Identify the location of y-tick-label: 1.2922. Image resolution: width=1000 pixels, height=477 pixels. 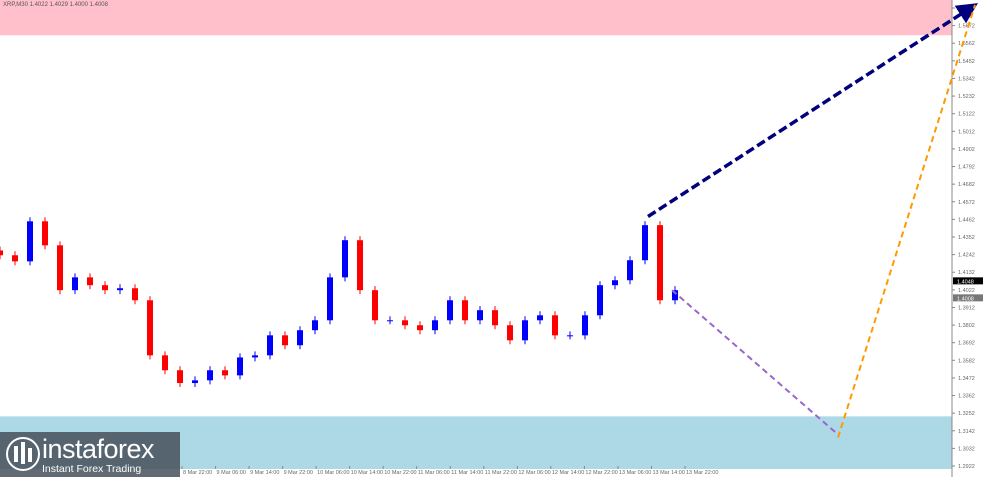
(966, 467).